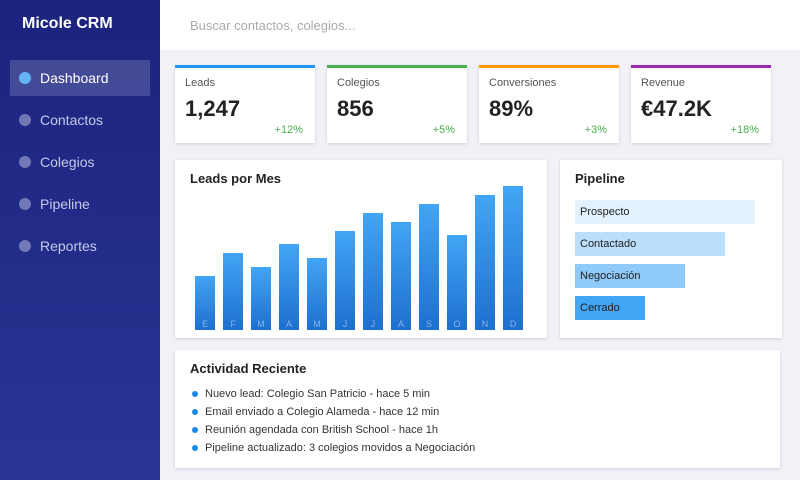  I want to click on sidebar-item-reportes: Reportes, so click(80, 246).